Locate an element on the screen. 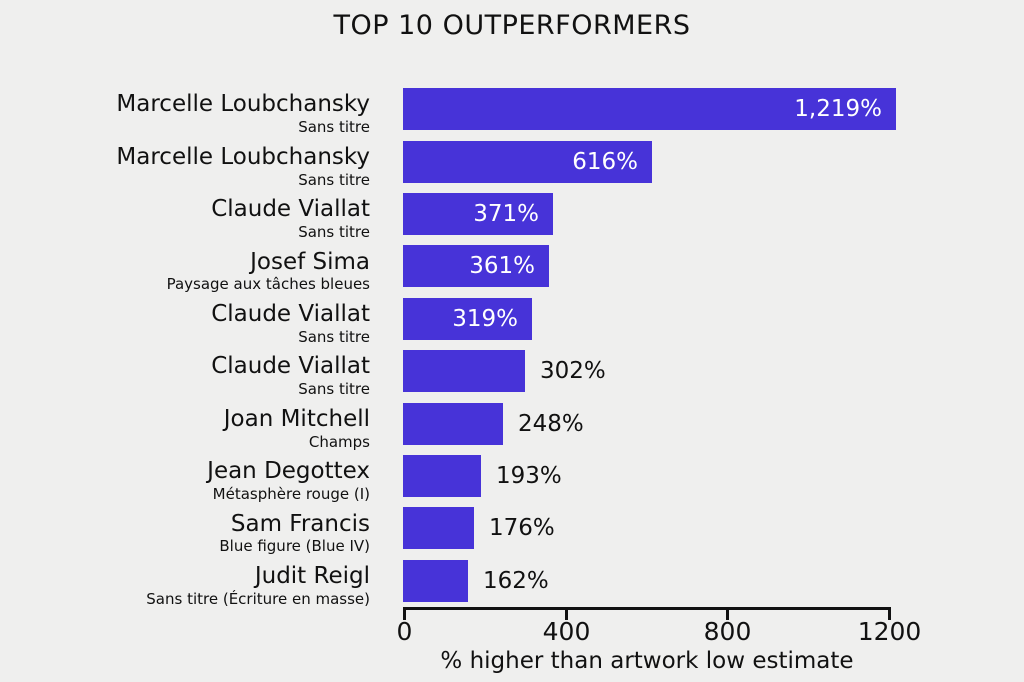 Image resolution: width=1024 pixels, height=682 pixels. bar-row: Joan Mitchell Champs 248% is located at coordinates (512, 424).